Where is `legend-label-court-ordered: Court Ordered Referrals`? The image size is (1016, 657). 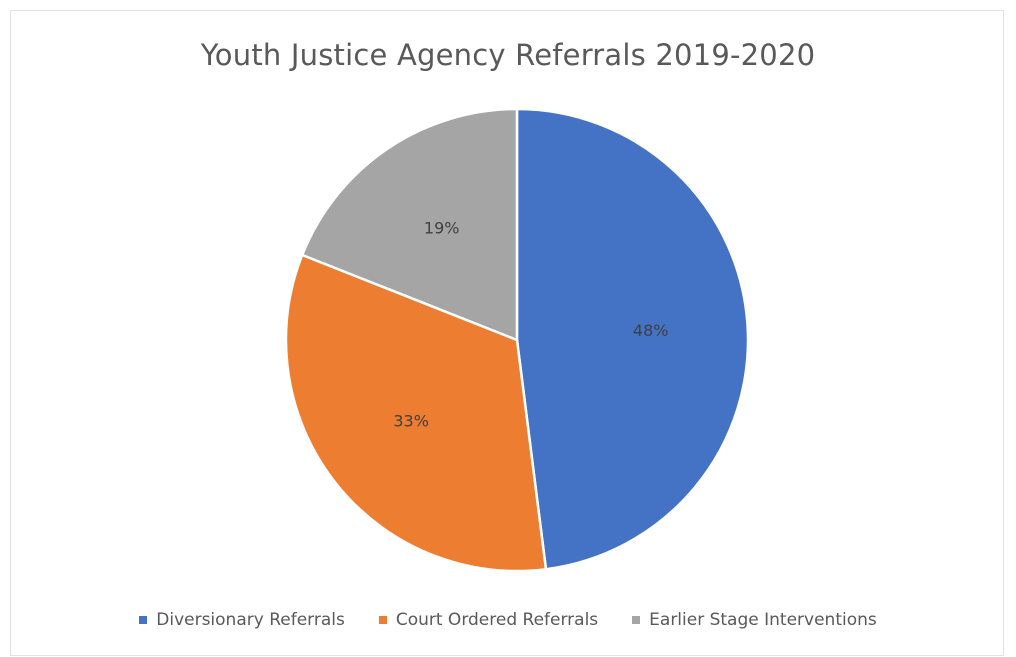 legend-label-court-ordered: Court Ordered Referrals is located at coordinates (497, 620).